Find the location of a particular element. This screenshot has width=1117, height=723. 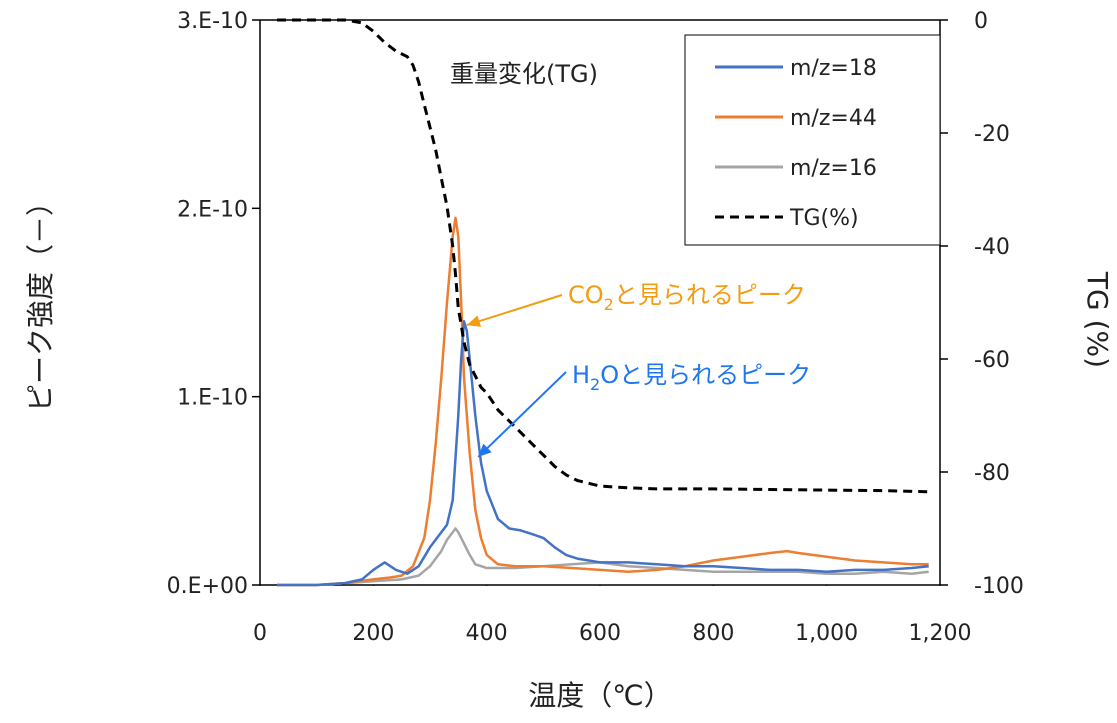

y-left-tick-label: 2.E-10 is located at coordinates (212, 209).